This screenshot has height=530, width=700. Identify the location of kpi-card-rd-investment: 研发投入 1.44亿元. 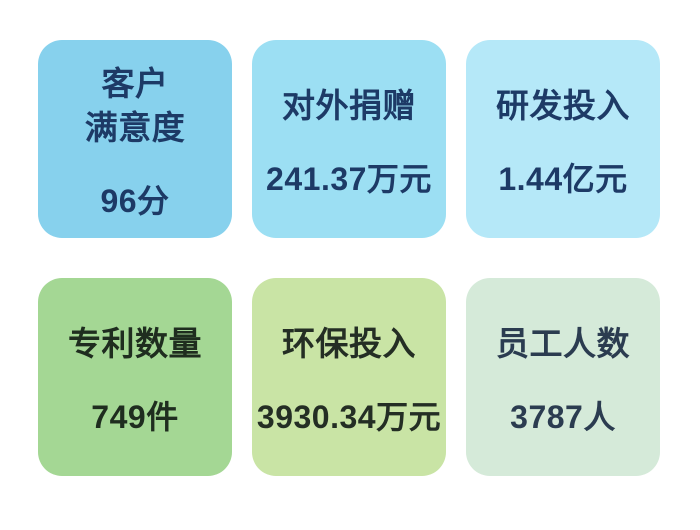
(563, 139).